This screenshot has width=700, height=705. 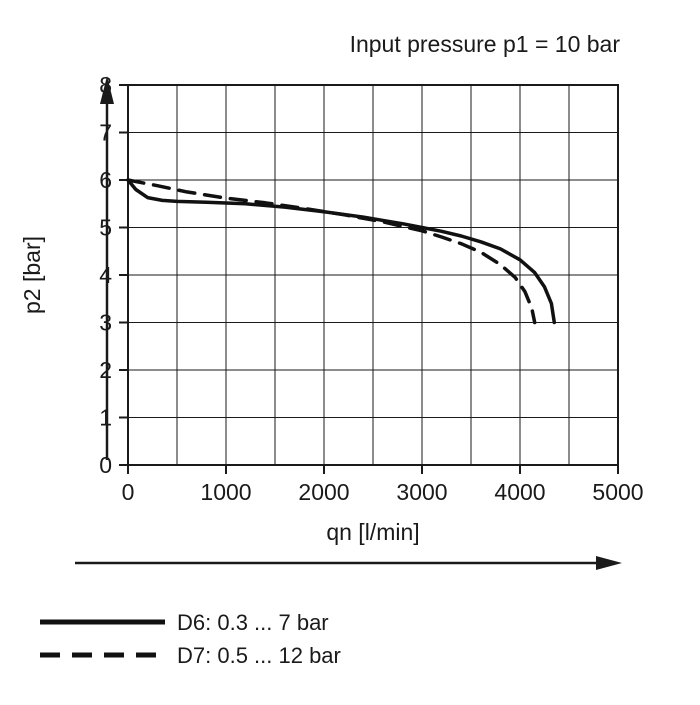 What do you see at coordinates (383, 492) in the screenshot?
I see `x-tick-labels: 0 1000 2000 3000 4000 5000` at bounding box center [383, 492].